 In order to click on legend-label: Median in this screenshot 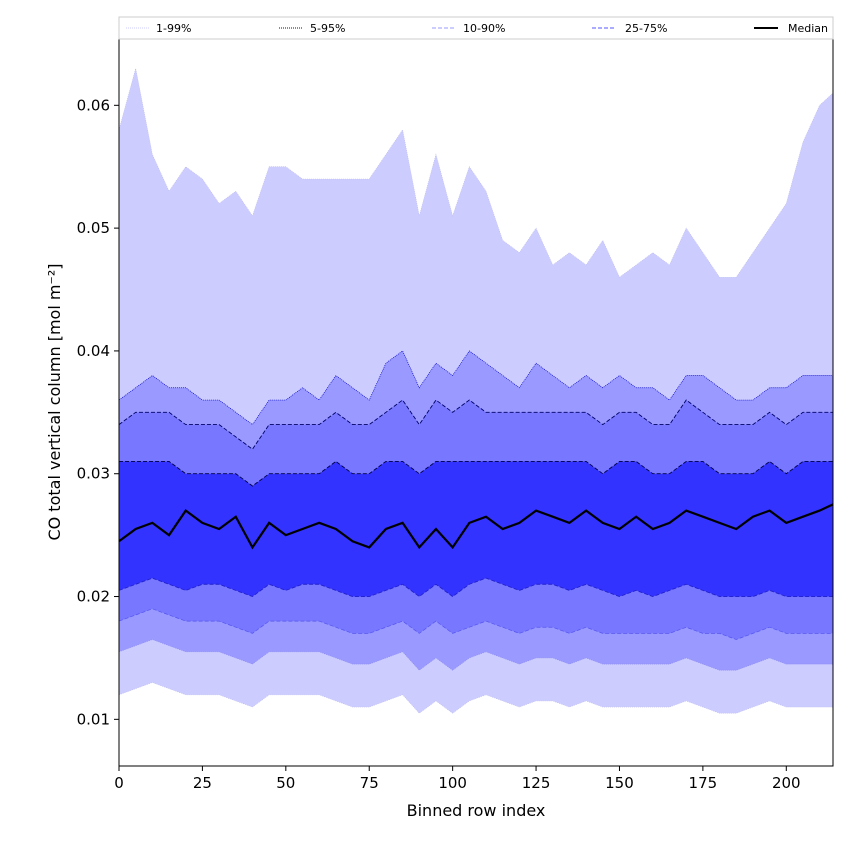, I will do `click(808, 28)`.